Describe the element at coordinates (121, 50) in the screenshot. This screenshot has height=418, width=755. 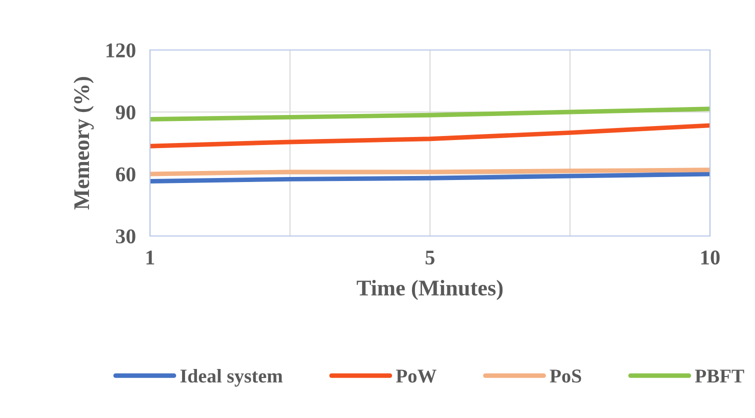
I see `y-tick-label: 120` at that location.